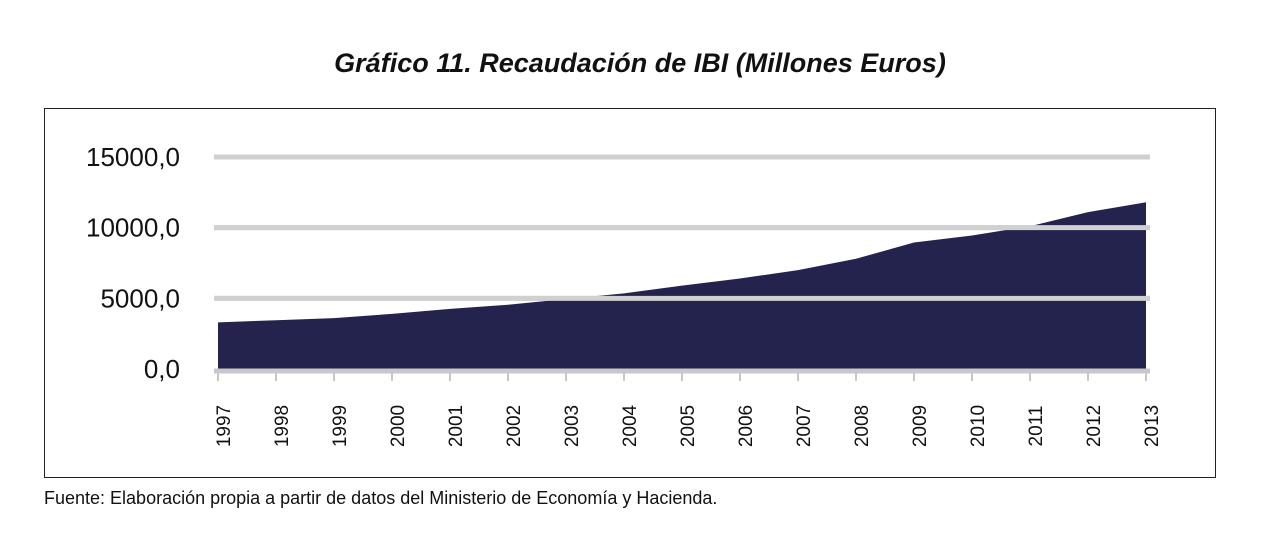  What do you see at coordinates (514, 426) in the screenshot?
I see `x-tick-label: 2002` at bounding box center [514, 426].